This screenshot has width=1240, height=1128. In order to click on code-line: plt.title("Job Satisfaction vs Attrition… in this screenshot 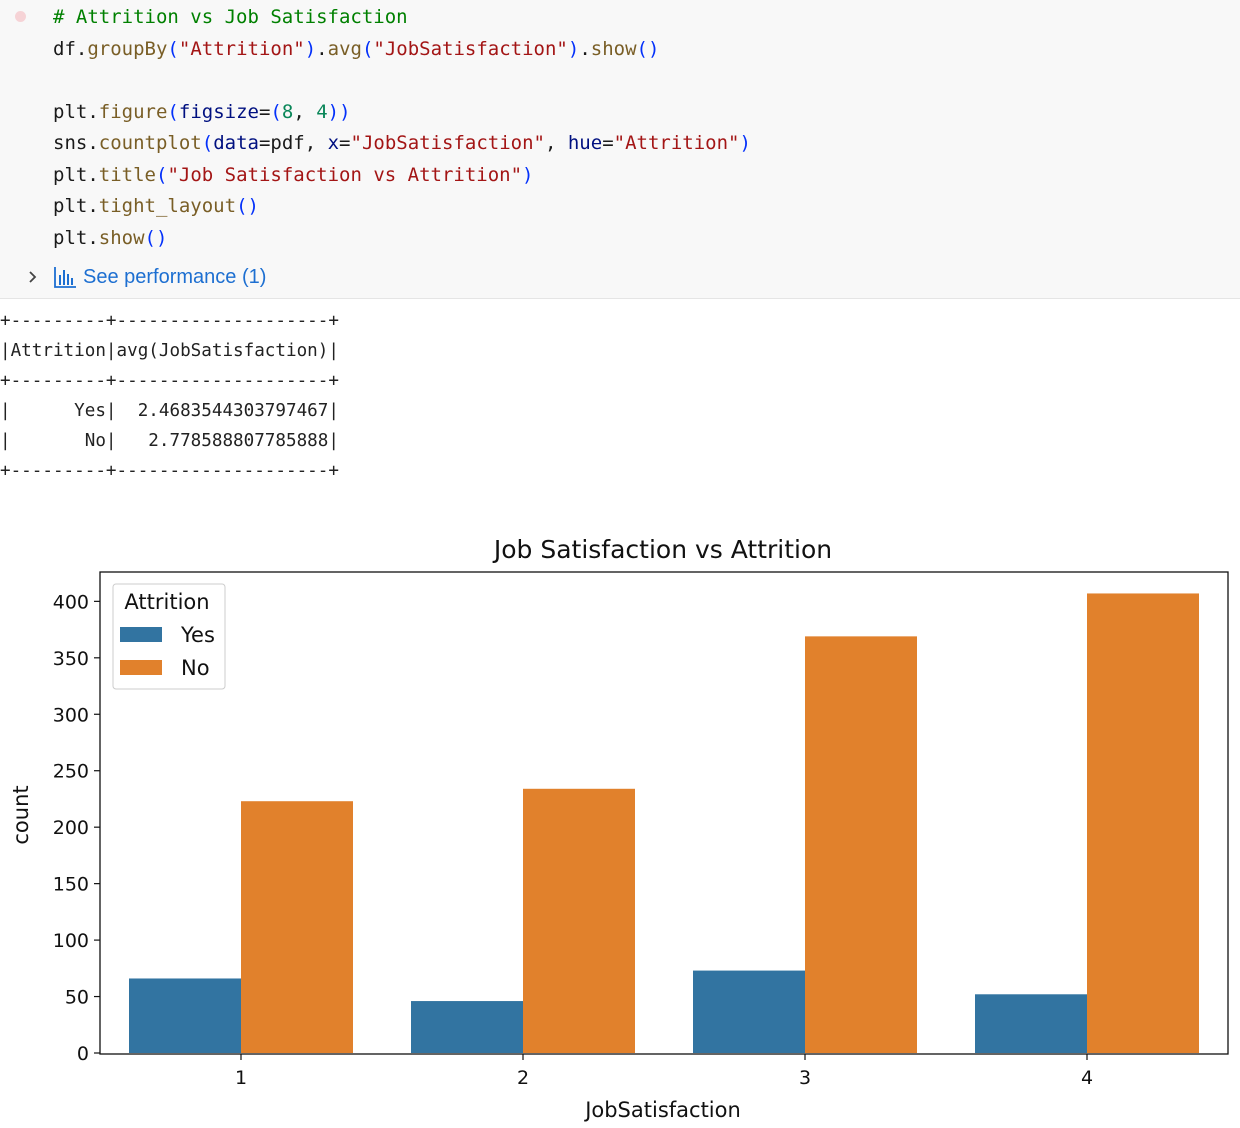, I will do `click(293, 175)`.